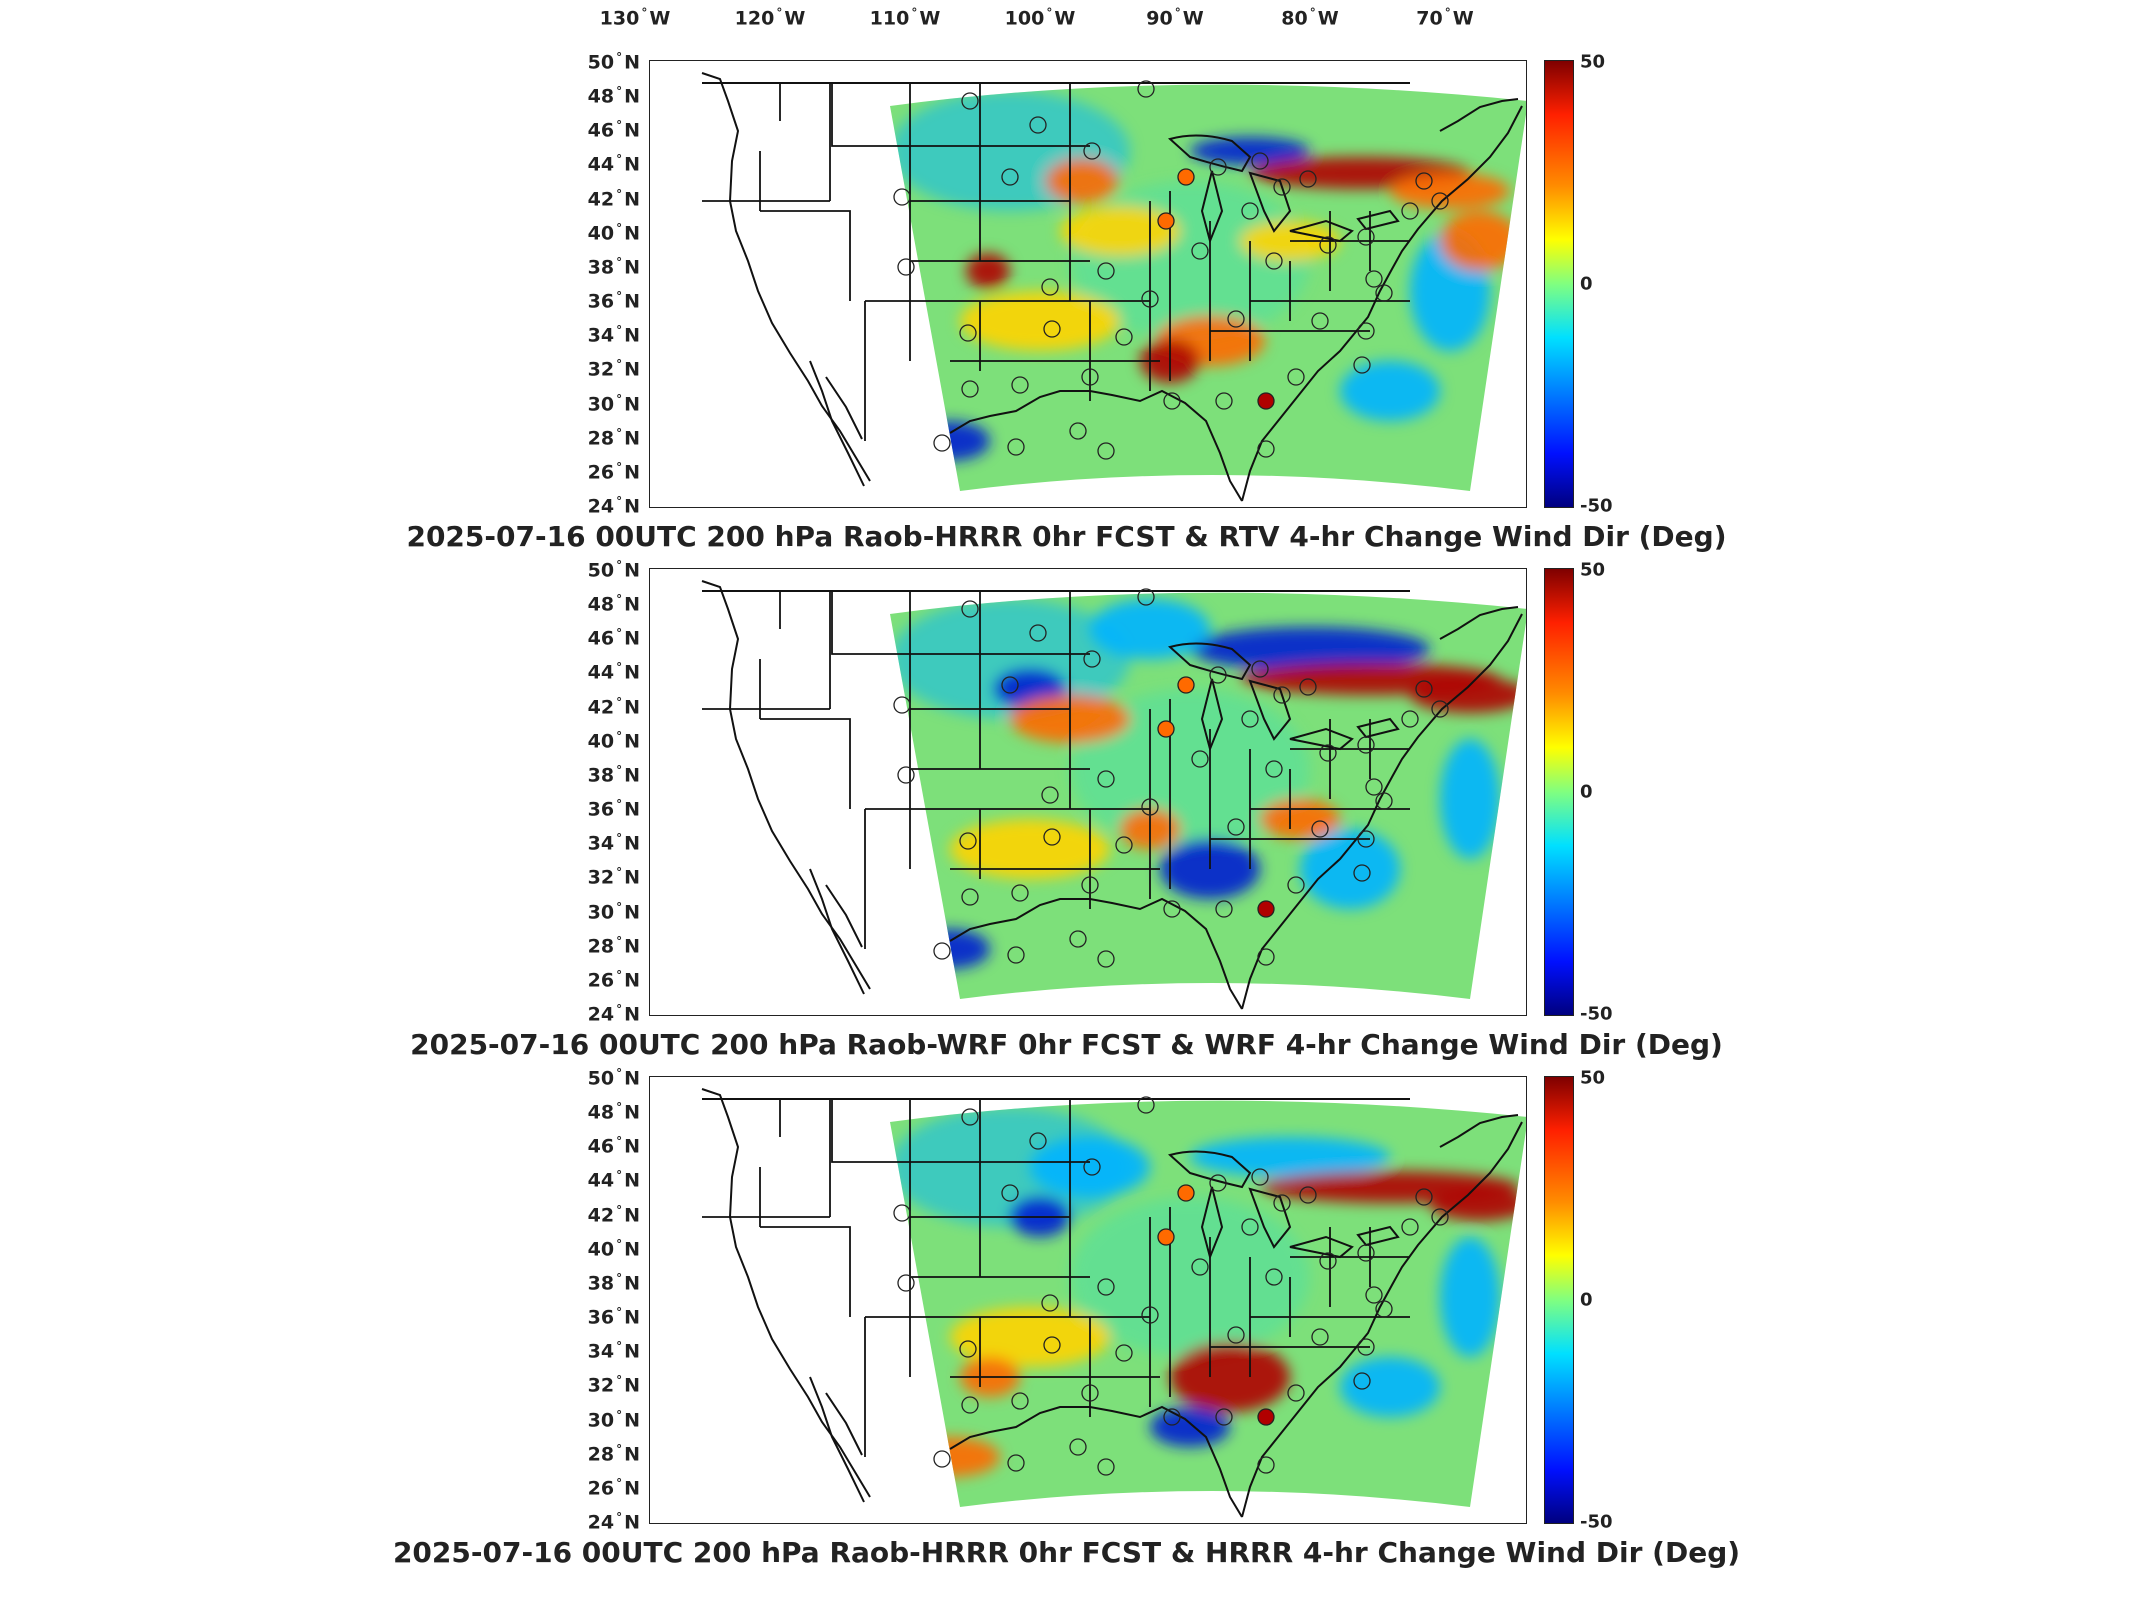 The width and height of the screenshot is (2133, 1600). What do you see at coordinates (613, 1249) in the screenshot?
I see `lat-label: 40 ° N` at bounding box center [613, 1249].